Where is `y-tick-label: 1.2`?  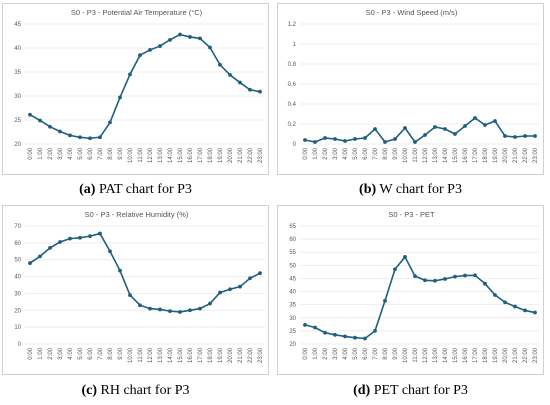 y-tick-label: 1.2 is located at coordinates (292, 25).